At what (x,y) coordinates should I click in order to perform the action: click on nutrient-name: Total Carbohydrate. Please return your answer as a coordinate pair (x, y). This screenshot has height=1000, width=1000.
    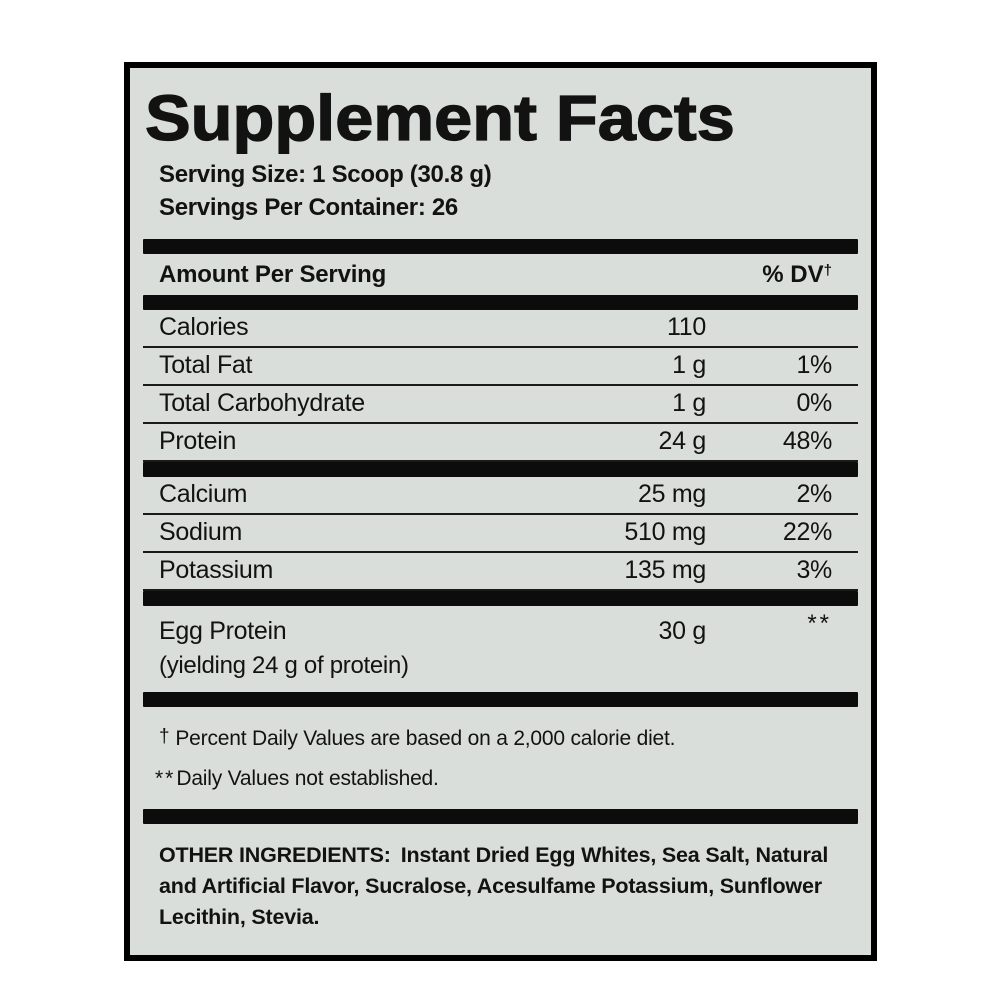
    Looking at the image, I should click on (262, 403).